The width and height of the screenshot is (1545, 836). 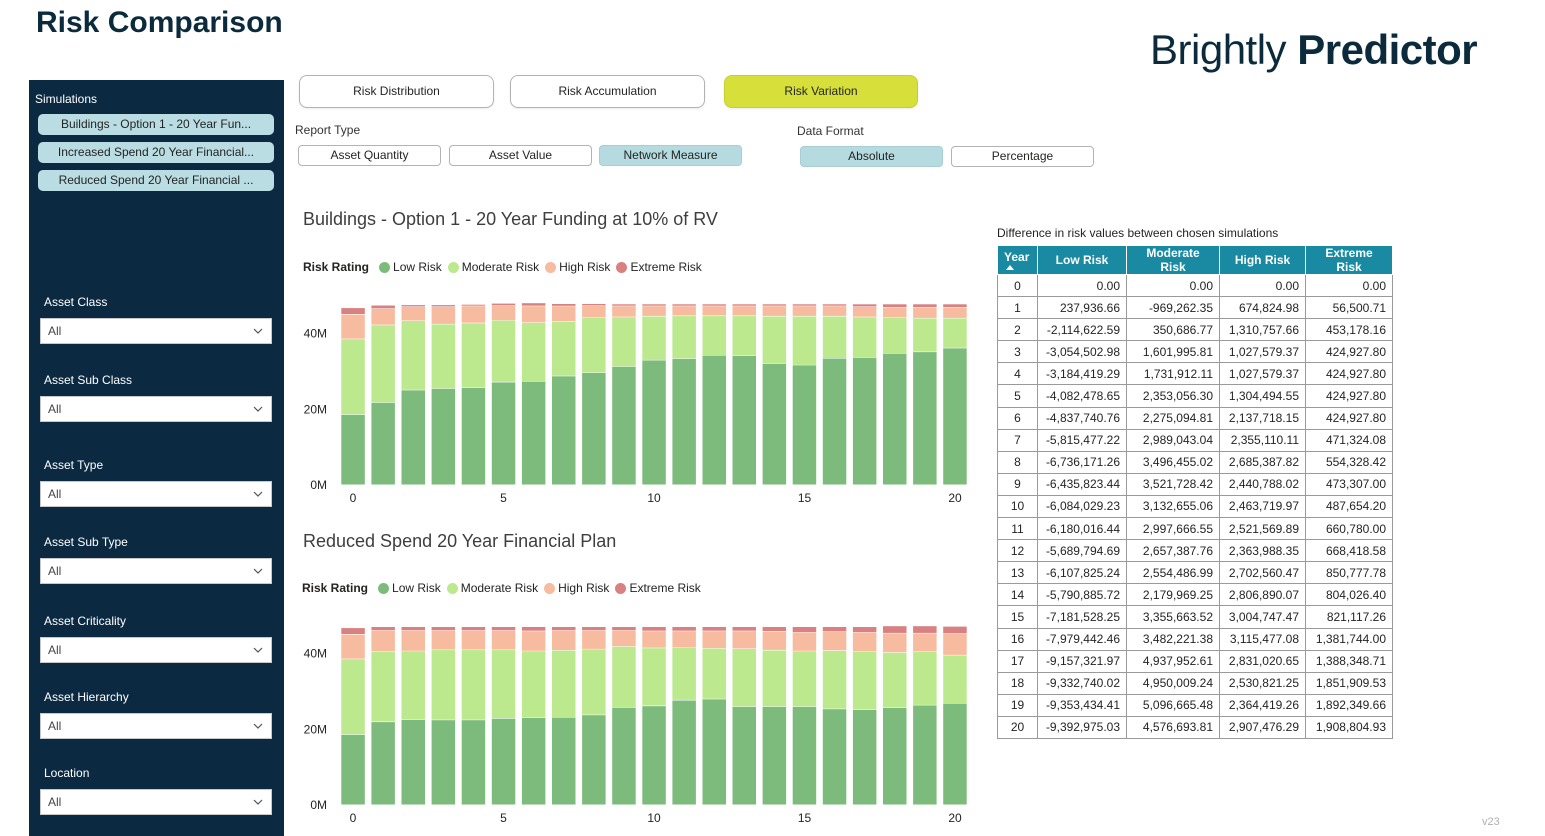 What do you see at coordinates (156, 571) in the screenshot?
I see `asset-sub-type-dropdown: All` at bounding box center [156, 571].